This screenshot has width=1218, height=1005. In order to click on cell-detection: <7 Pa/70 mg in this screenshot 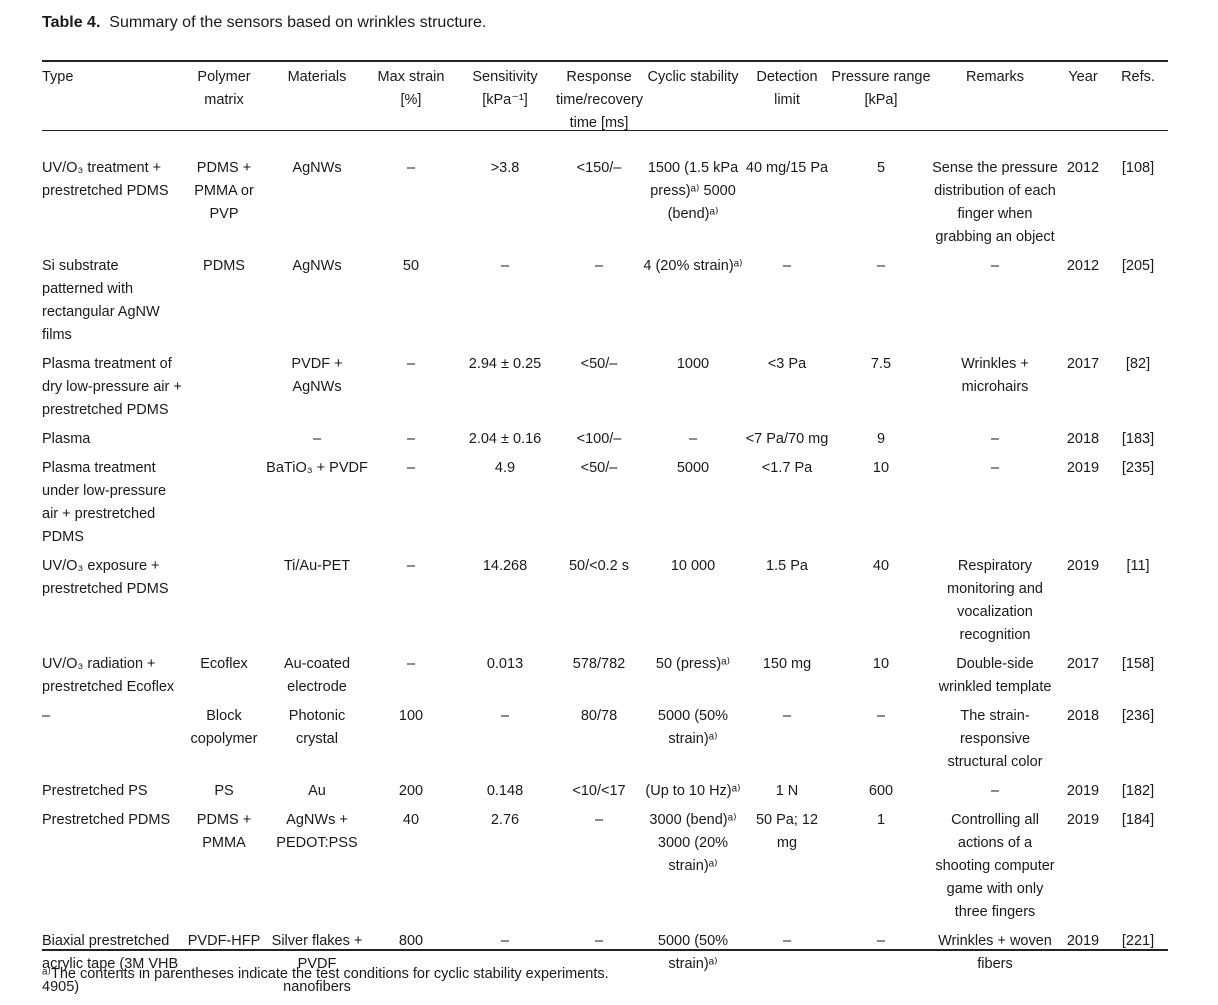, I will do `click(787, 439)`.